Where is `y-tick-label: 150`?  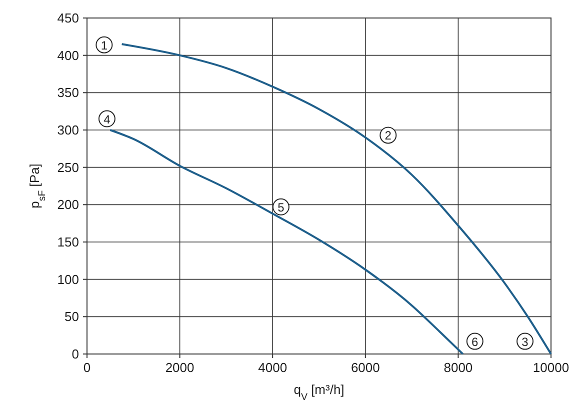
y-tick-label: 150 is located at coordinates (68, 242).